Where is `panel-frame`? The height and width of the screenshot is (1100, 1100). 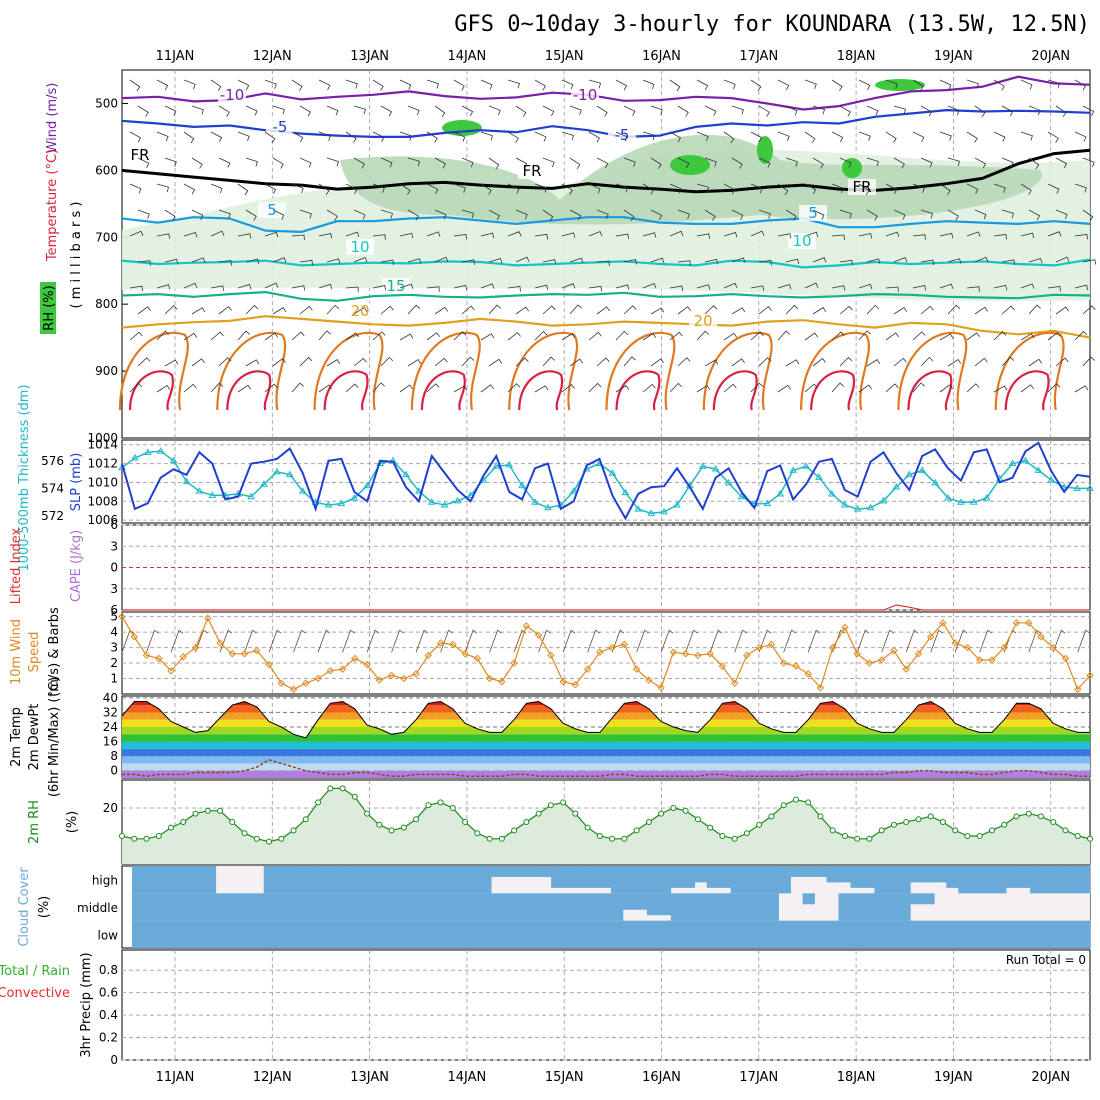 panel-frame is located at coordinates (606, 481).